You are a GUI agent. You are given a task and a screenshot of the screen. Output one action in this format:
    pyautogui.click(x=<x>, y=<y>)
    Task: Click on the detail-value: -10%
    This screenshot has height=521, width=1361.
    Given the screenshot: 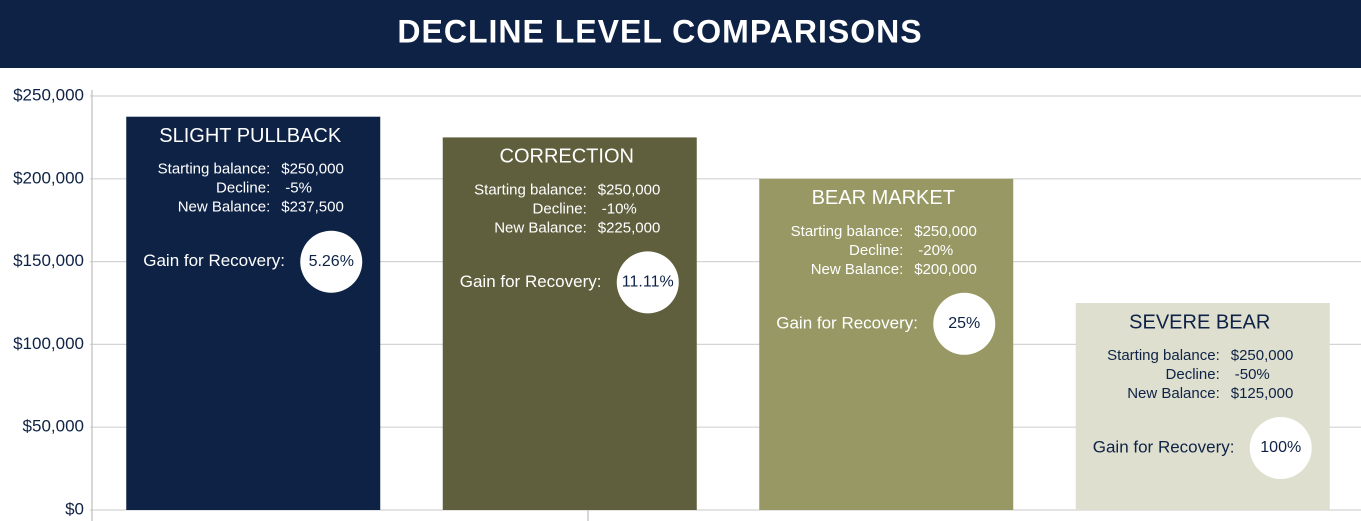 What is the action you would take?
    pyautogui.click(x=619, y=208)
    